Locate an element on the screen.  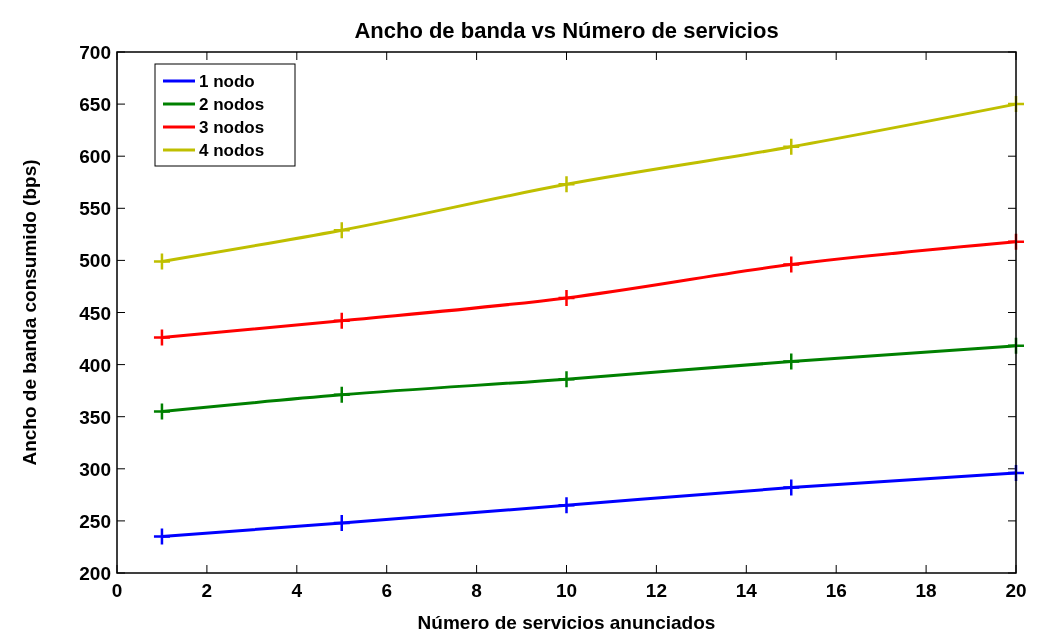
y-tick-label: 200 is located at coordinates (95, 573).